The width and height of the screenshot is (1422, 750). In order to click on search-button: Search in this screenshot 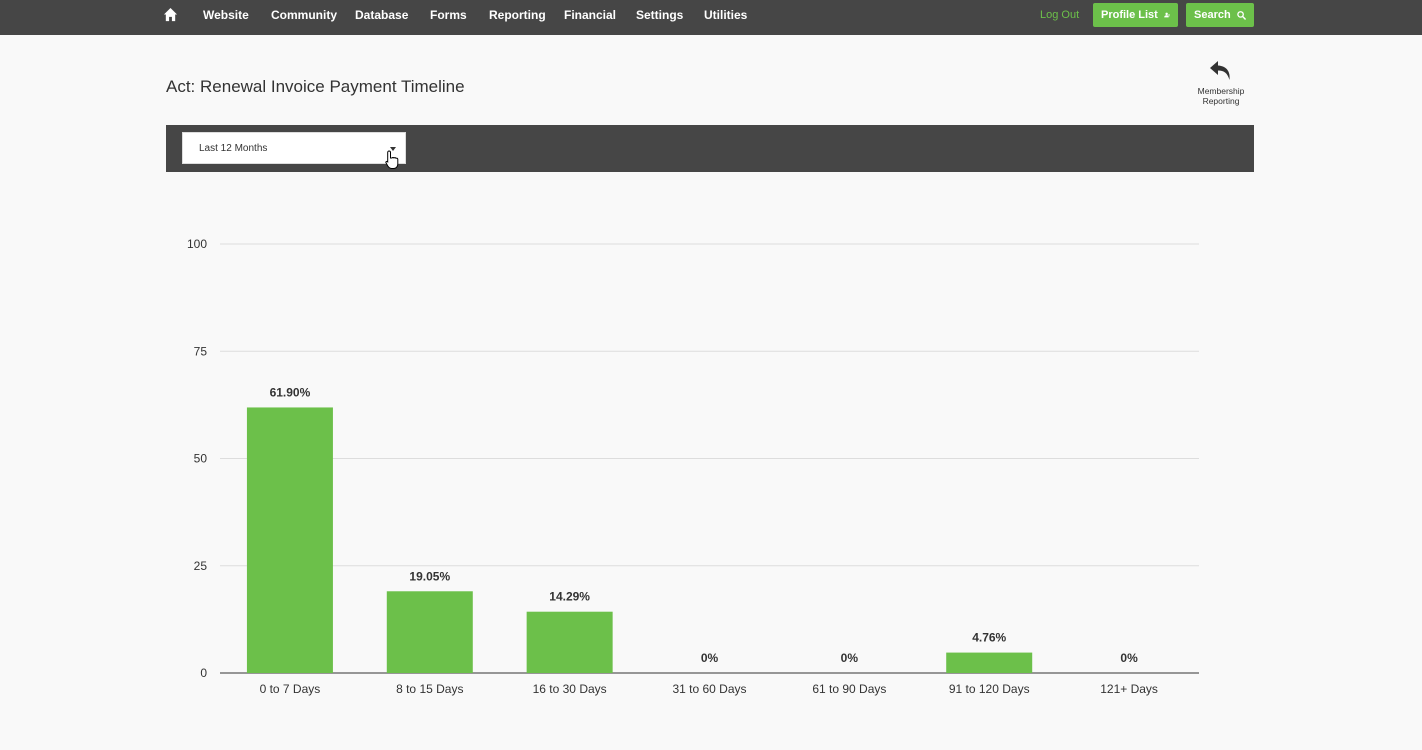, I will do `click(1220, 15)`.